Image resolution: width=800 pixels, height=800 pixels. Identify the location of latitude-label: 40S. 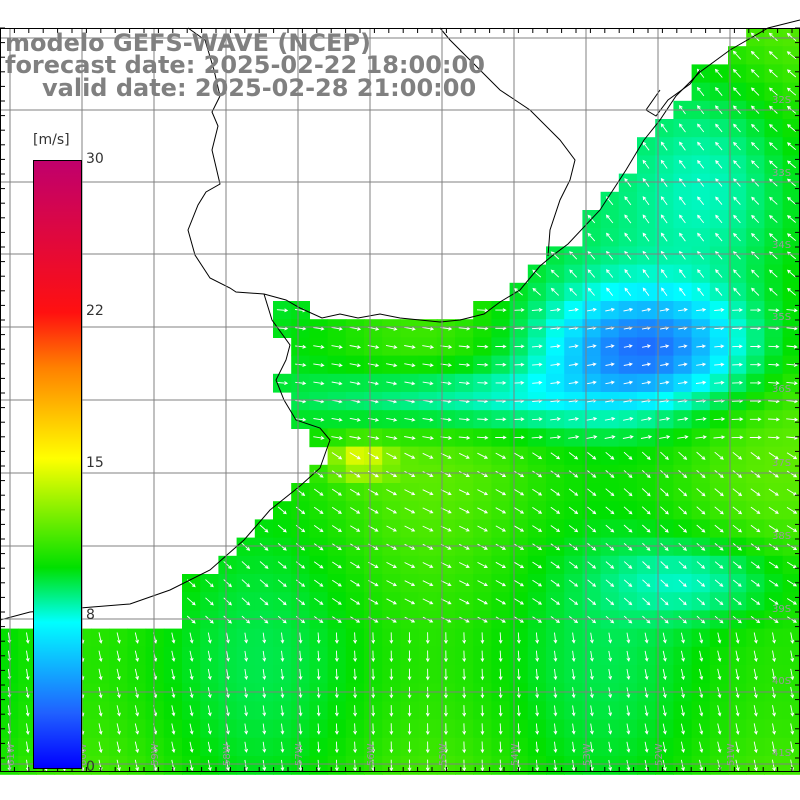
(781, 681).